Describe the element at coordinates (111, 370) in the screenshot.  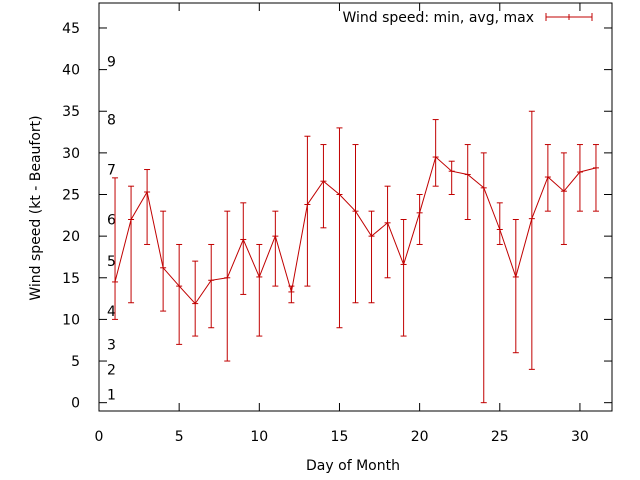
I see `beaufort-label: 2` at that location.